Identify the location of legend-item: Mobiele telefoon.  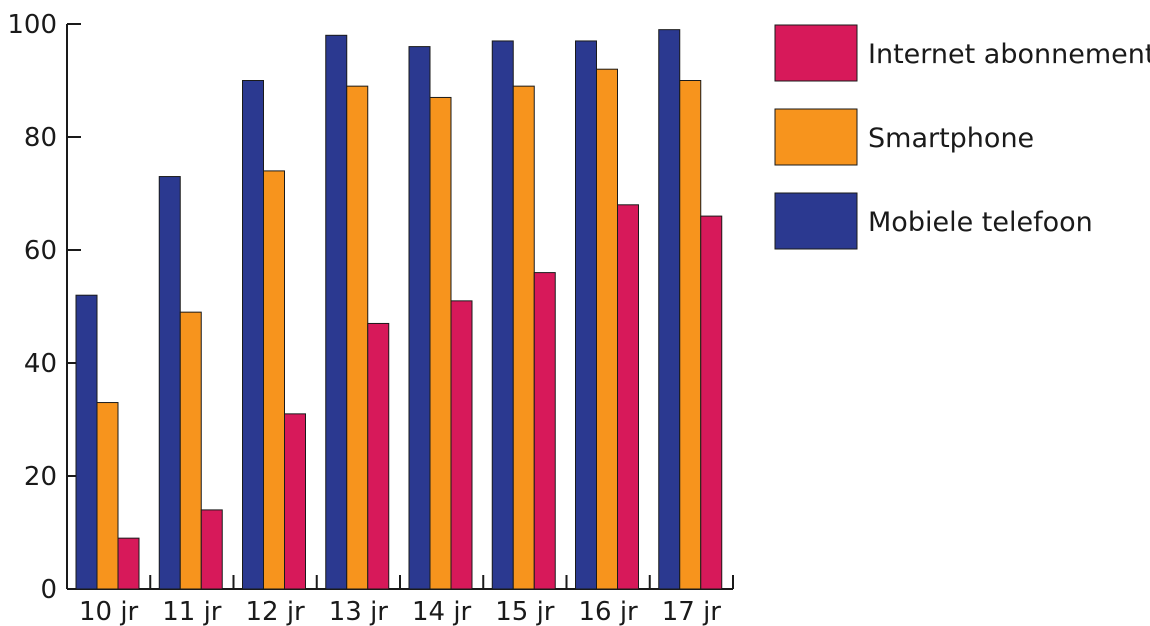
(933, 221).